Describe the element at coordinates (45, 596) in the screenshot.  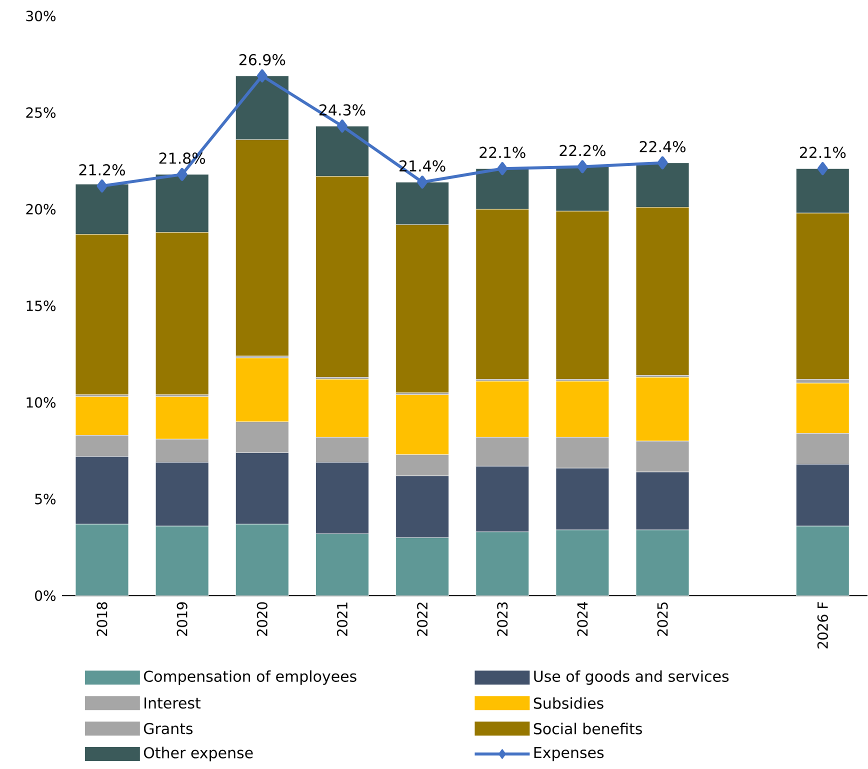
I see `y-tick-label: 0%` at that location.